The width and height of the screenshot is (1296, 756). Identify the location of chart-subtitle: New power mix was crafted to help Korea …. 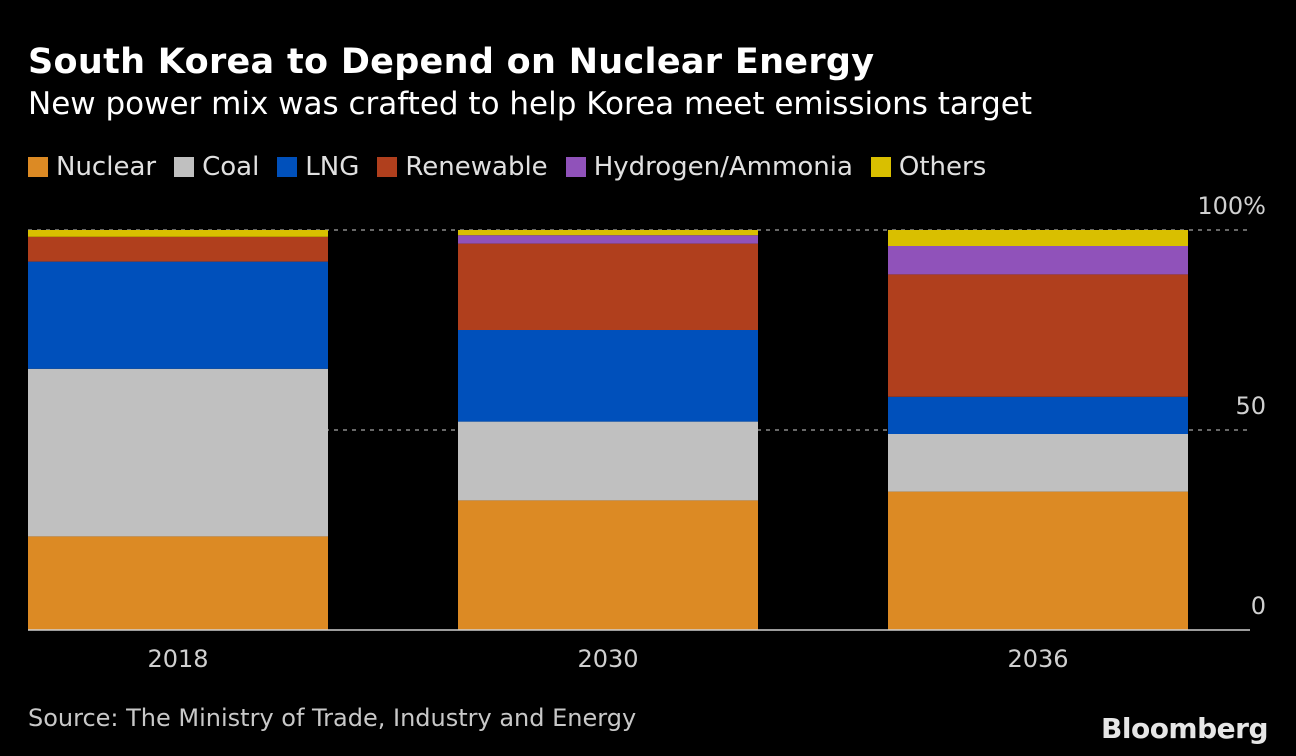
(530, 104).